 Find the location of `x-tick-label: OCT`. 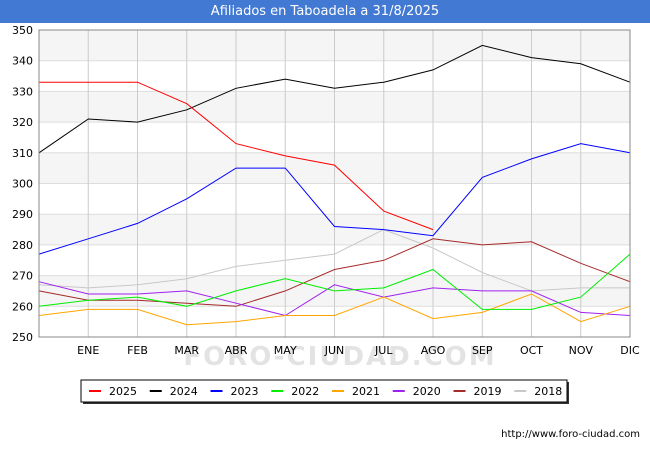

x-tick-label: OCT is located at coordinates (531, 350).